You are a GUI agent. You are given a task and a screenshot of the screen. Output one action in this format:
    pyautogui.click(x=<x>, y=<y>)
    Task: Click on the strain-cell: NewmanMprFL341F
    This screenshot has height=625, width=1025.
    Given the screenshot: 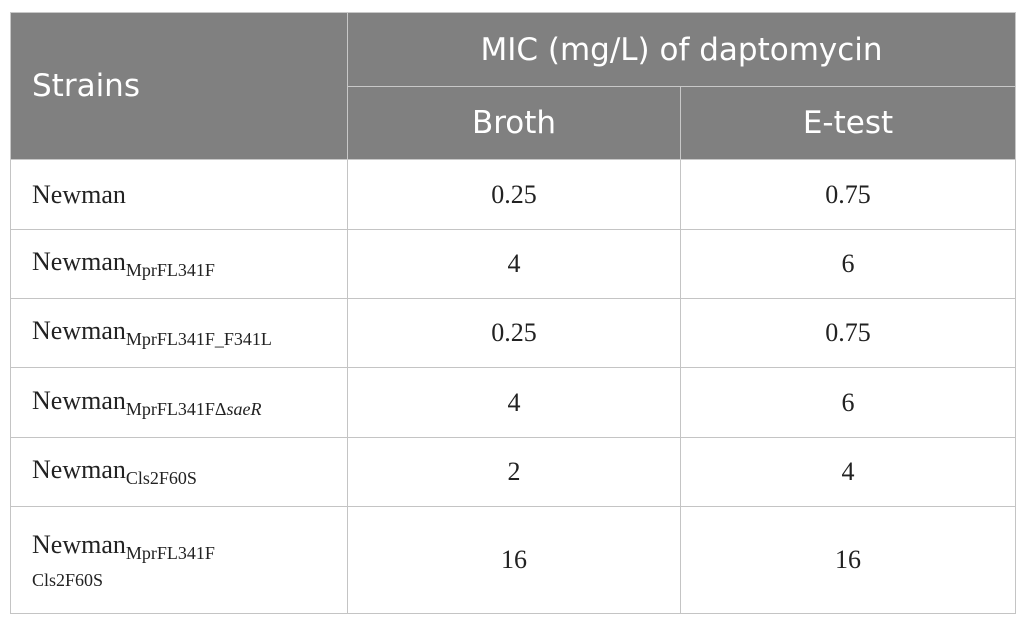 What is the action you would take?
    pyautogui.click(x=179, y=264)
    